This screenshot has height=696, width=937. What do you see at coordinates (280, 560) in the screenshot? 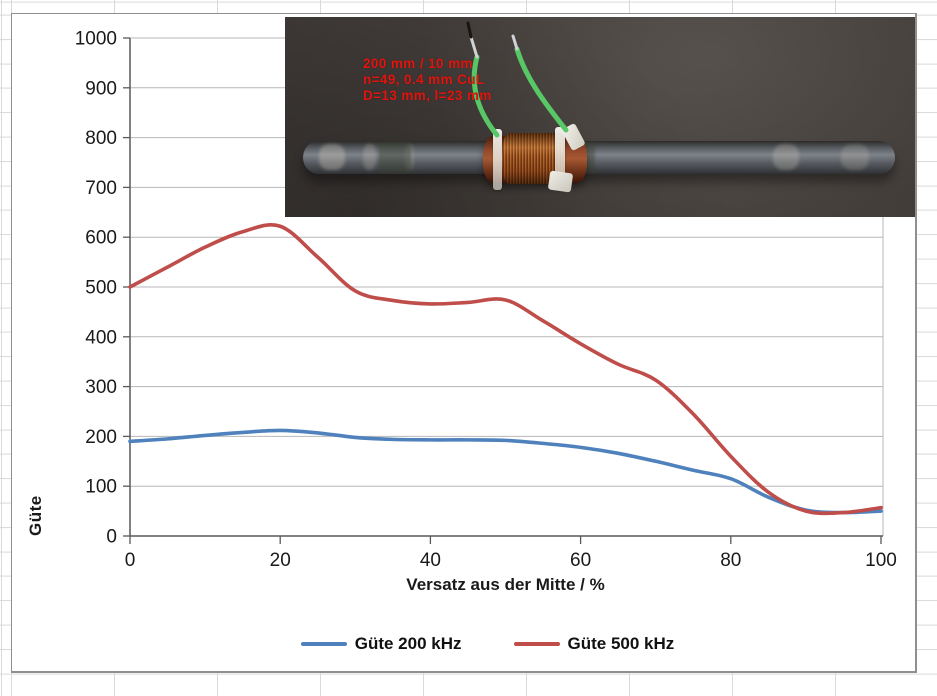
I see `x-tick-label: 20` at bounding box center [280, 560].